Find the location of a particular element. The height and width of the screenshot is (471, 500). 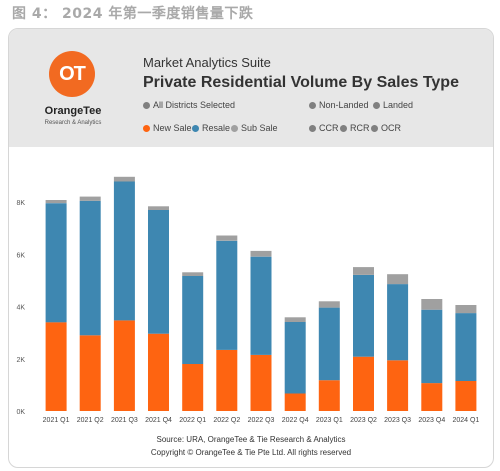

x-tick-label: 2022 Q3 is located at coordinates (261, 420).